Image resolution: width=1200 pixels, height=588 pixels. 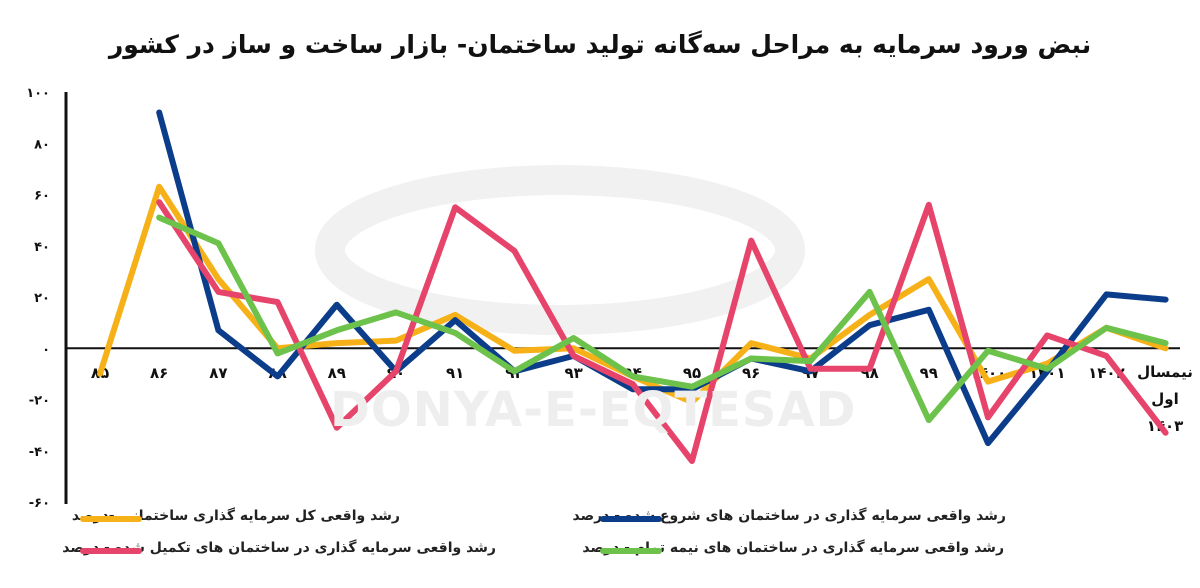 What do you see at coordinates (751, 373) in the screenshot?
I see `x-tick-label: ۹۶` at bounding box center [751, 373].